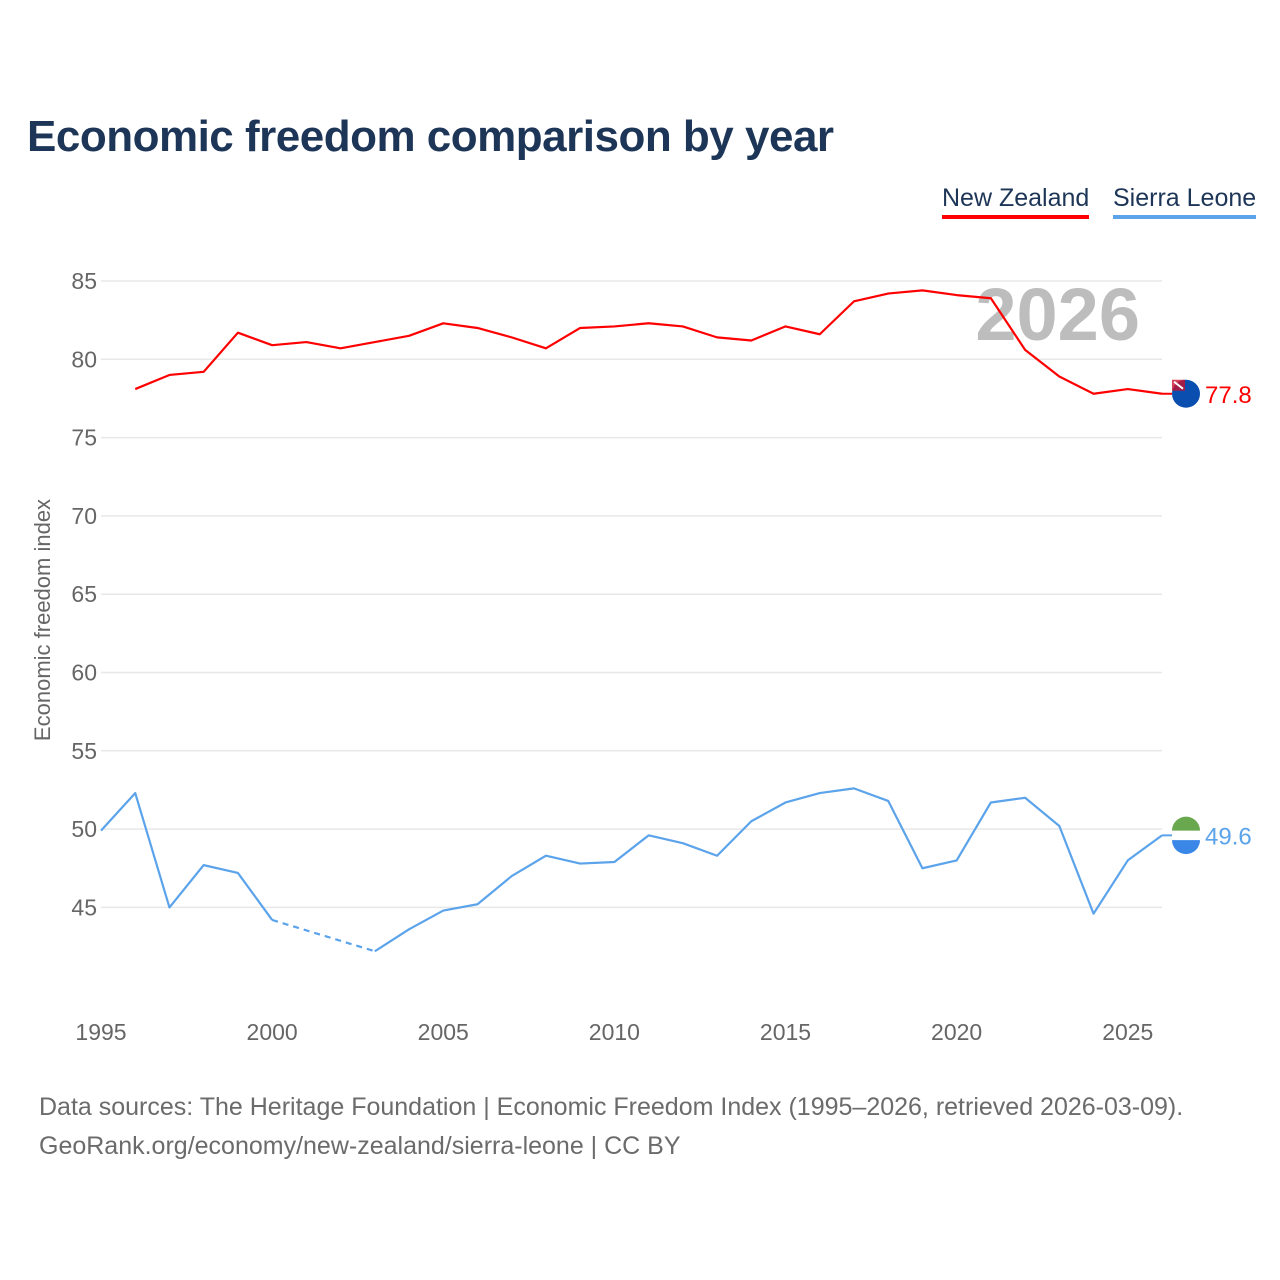 The width and height of the screenshot is (1280, 1280). What do you see at coordinates (1228, 395) in the screenshot?
I see `end-value-label: 77.8` at bounding box center [1228, 395].